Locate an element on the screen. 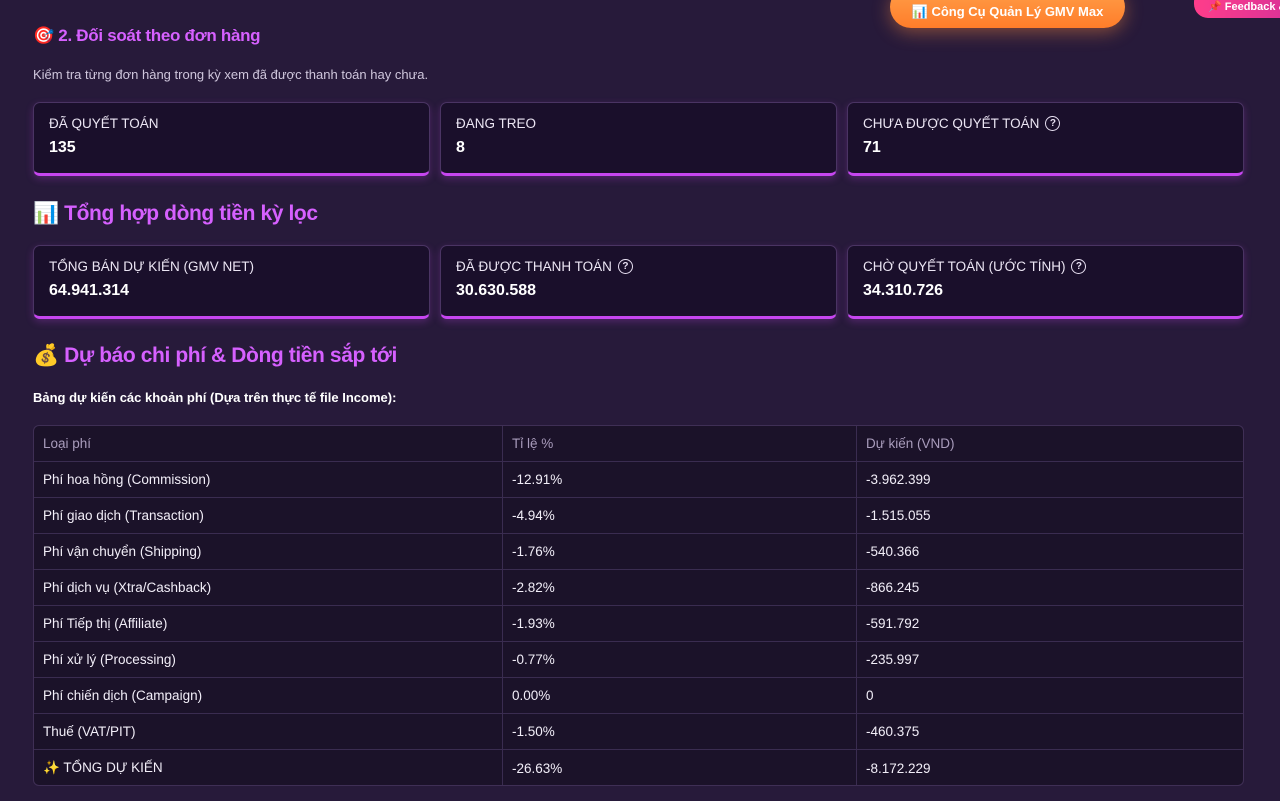 The height and width of the screenshot is (801, 1280). gmv-tool-button: 📊 Công Cụ Quản Lý GMV Max is located at coordinates (1007, 14).